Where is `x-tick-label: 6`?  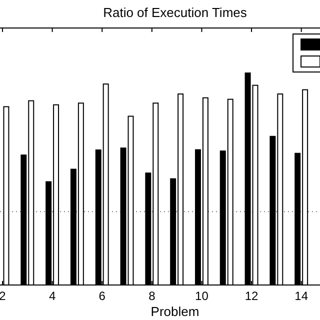 x-tick-label: 6 is located at coordinates (102, 296).